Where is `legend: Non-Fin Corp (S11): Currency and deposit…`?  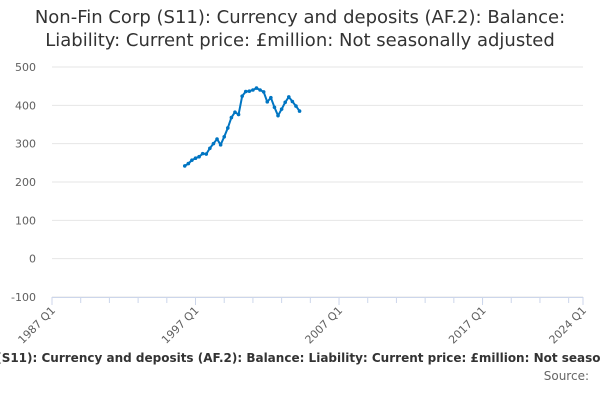 legend: Non-Fin Corp (S11): Currency and deposit… is located at coordinates (300, 358).